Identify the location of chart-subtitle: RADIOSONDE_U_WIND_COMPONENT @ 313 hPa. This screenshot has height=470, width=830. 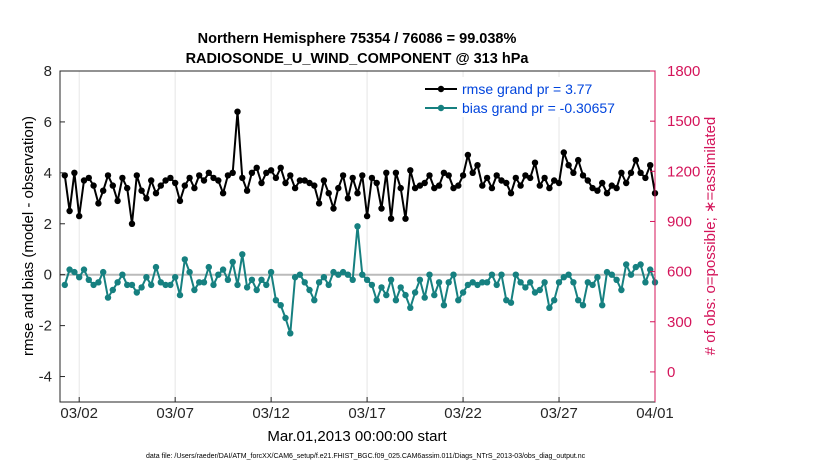
(358, 59).